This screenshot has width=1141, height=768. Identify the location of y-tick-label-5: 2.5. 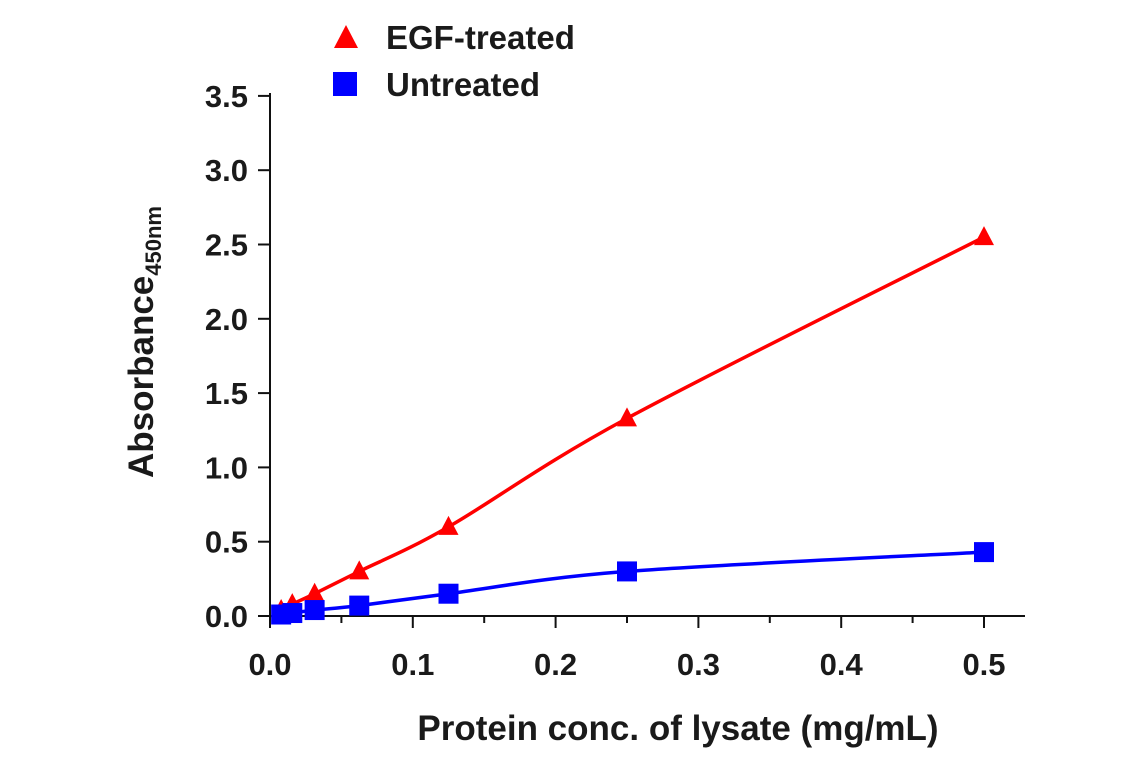
(226, 245).